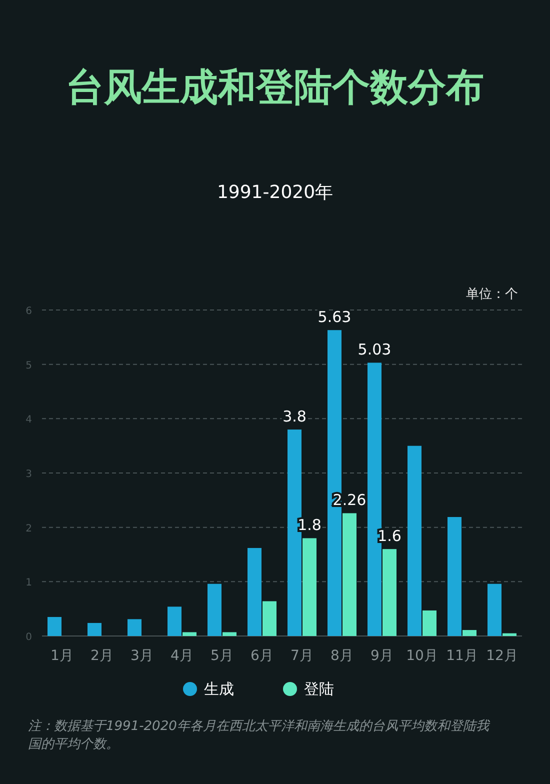  What do you see at coordinates (29, 583) in the screenshot?
I see `y-tick-label: 1` at bounding box center [29, 583].